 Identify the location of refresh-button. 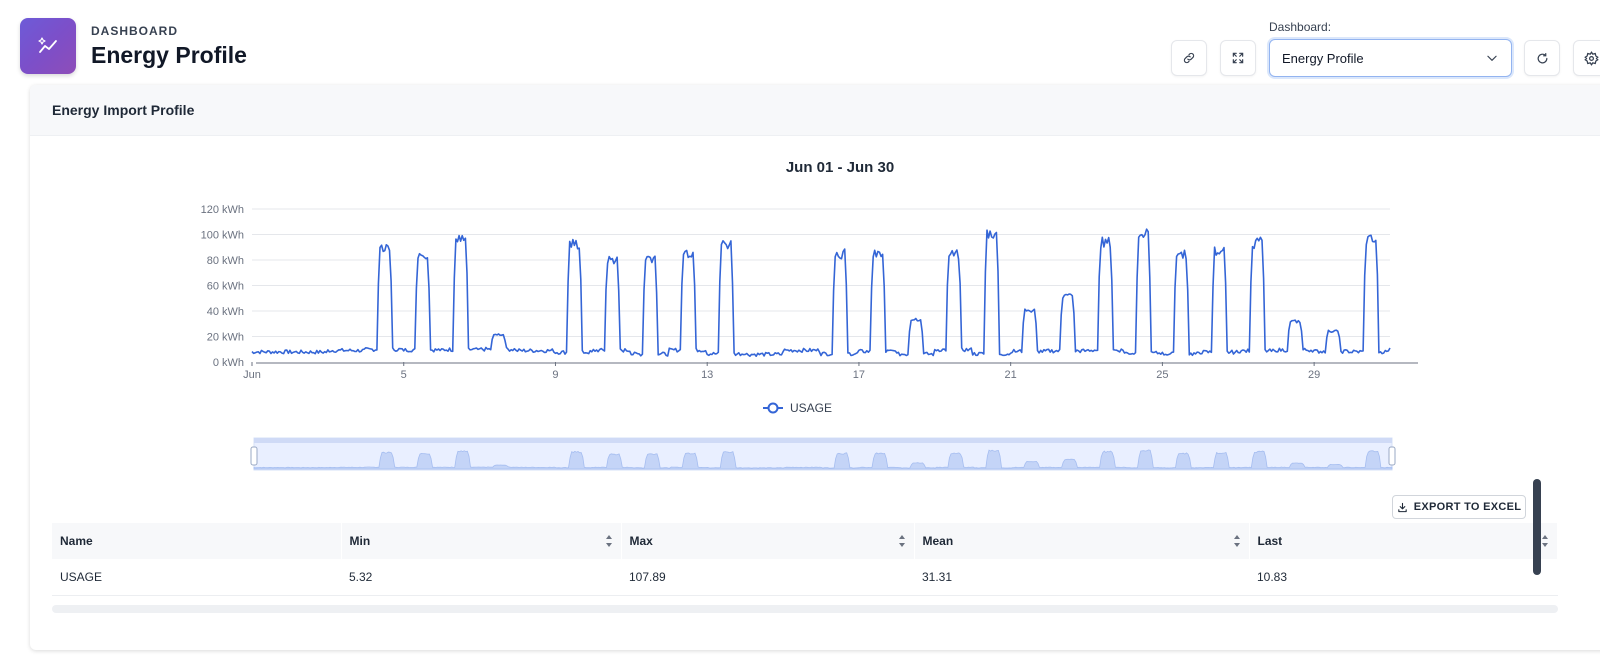
(1542, 58).